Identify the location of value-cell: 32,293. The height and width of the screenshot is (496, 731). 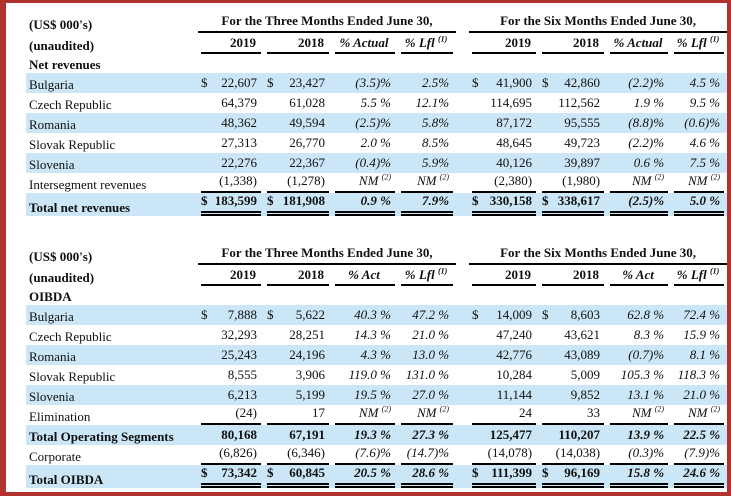
(239, 334).